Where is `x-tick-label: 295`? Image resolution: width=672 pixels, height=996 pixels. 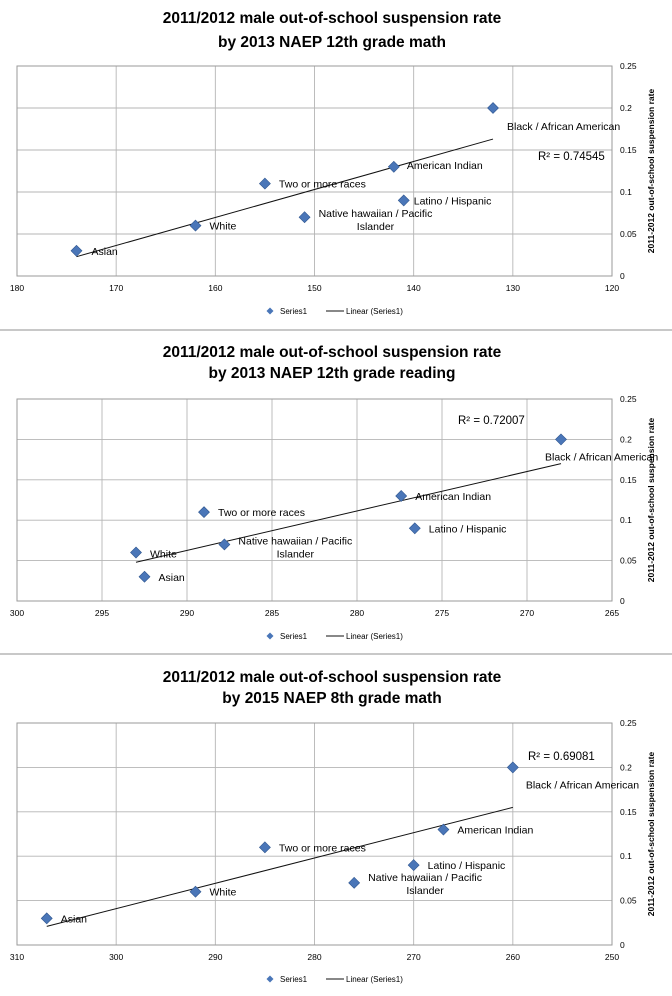
x-tick-label: 295 is located at coordinates (102, 613).